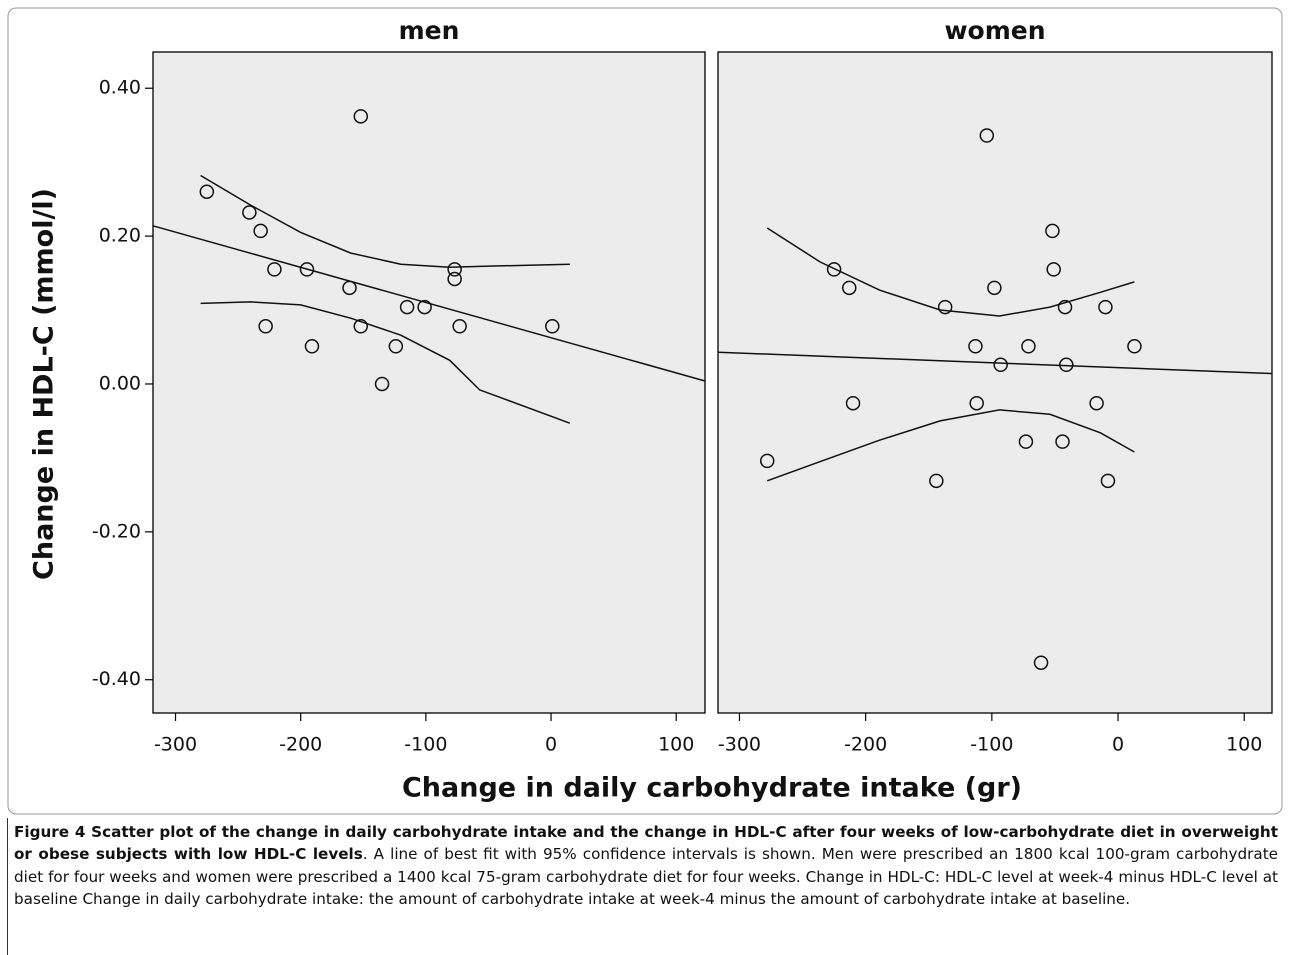  I want to click on y-tick-label: -0.40, so click(116, 679).